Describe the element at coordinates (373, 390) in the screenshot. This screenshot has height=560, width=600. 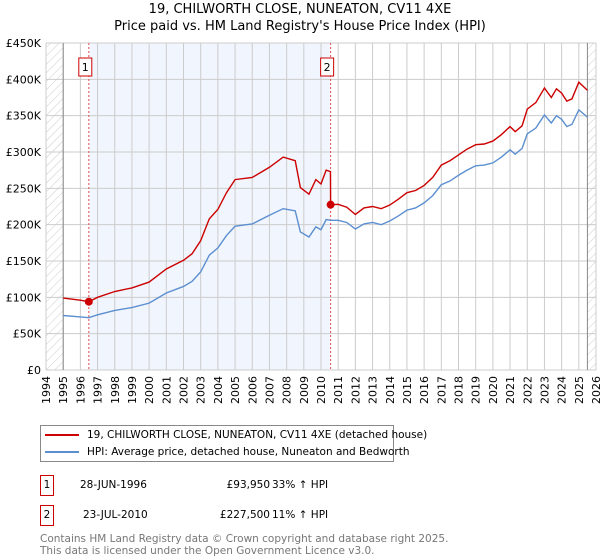
I see `x-tick-label: 2013` at that location.